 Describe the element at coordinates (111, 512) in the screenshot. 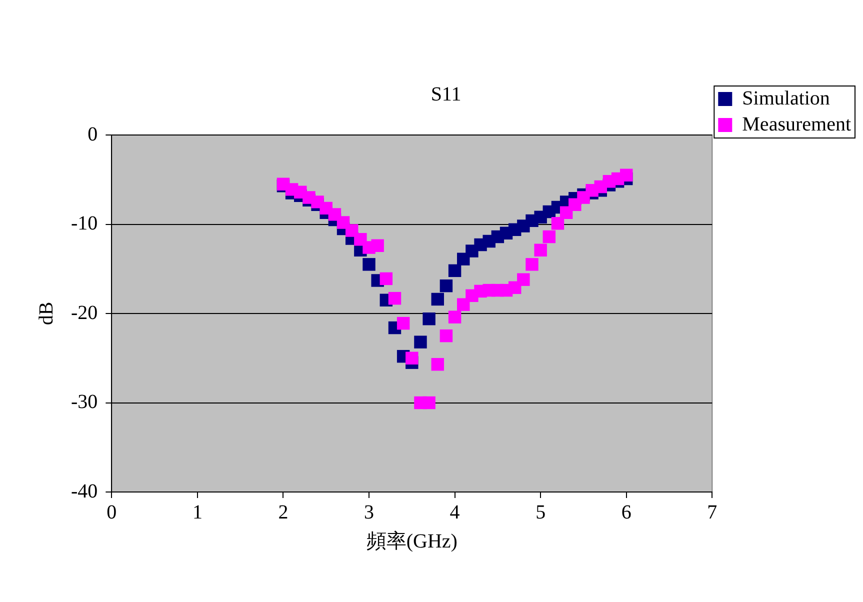

I see `x-tick-label: 0` at that location.